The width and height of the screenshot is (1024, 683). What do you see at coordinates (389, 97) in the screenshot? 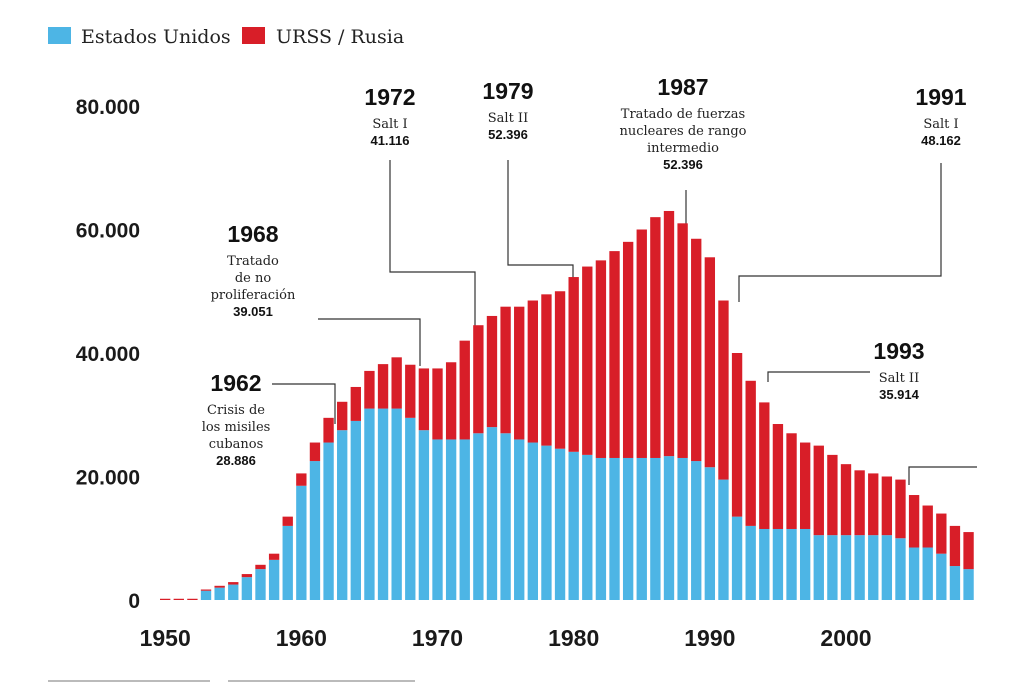
I see `annotation-year: 1972` at bounding box center [389, 97].